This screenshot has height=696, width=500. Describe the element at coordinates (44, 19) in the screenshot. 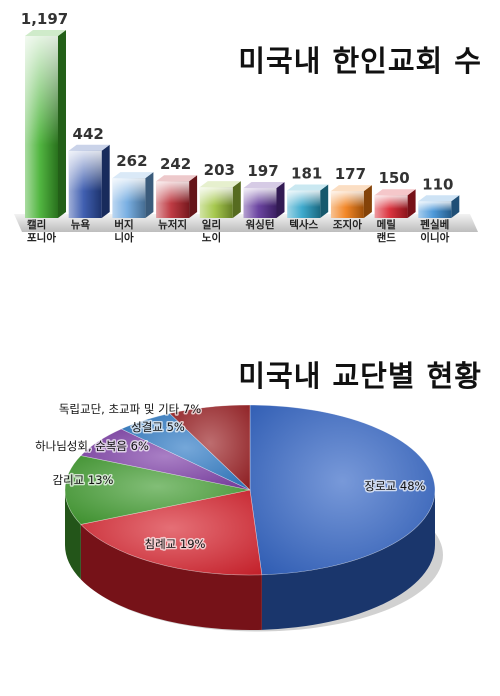

I see `bar-value-label: 1,197` at that location.